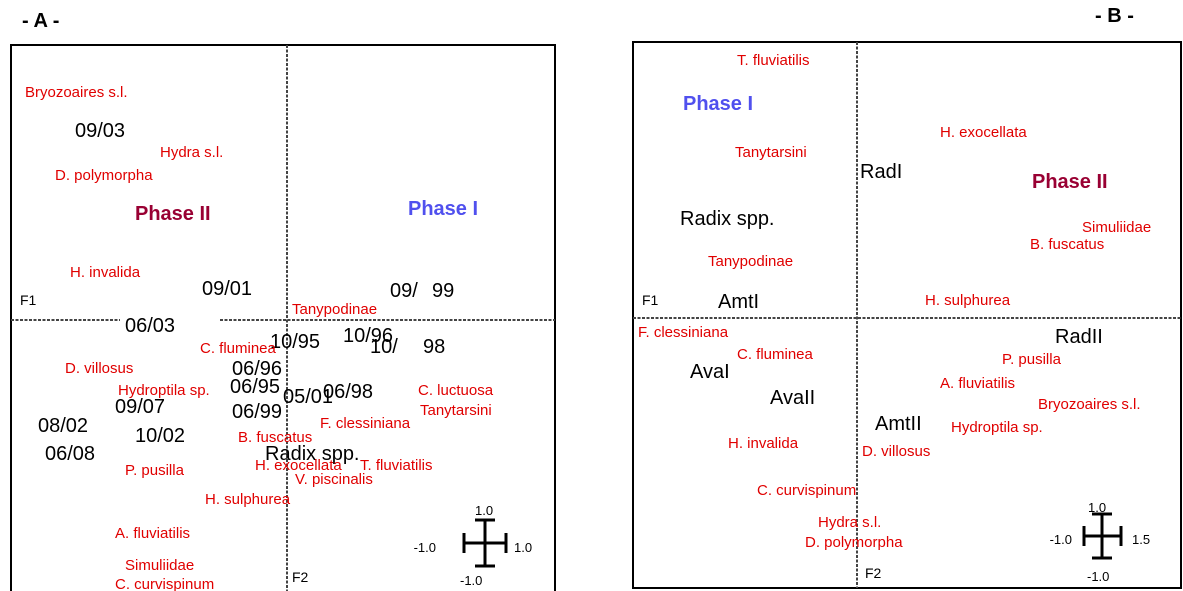 This screenshot has height=591, width=1183. What do you see at coordinates (160, 436) in the screenshot?
I see `point-label: 10/02` at bounding box center [160, 436].